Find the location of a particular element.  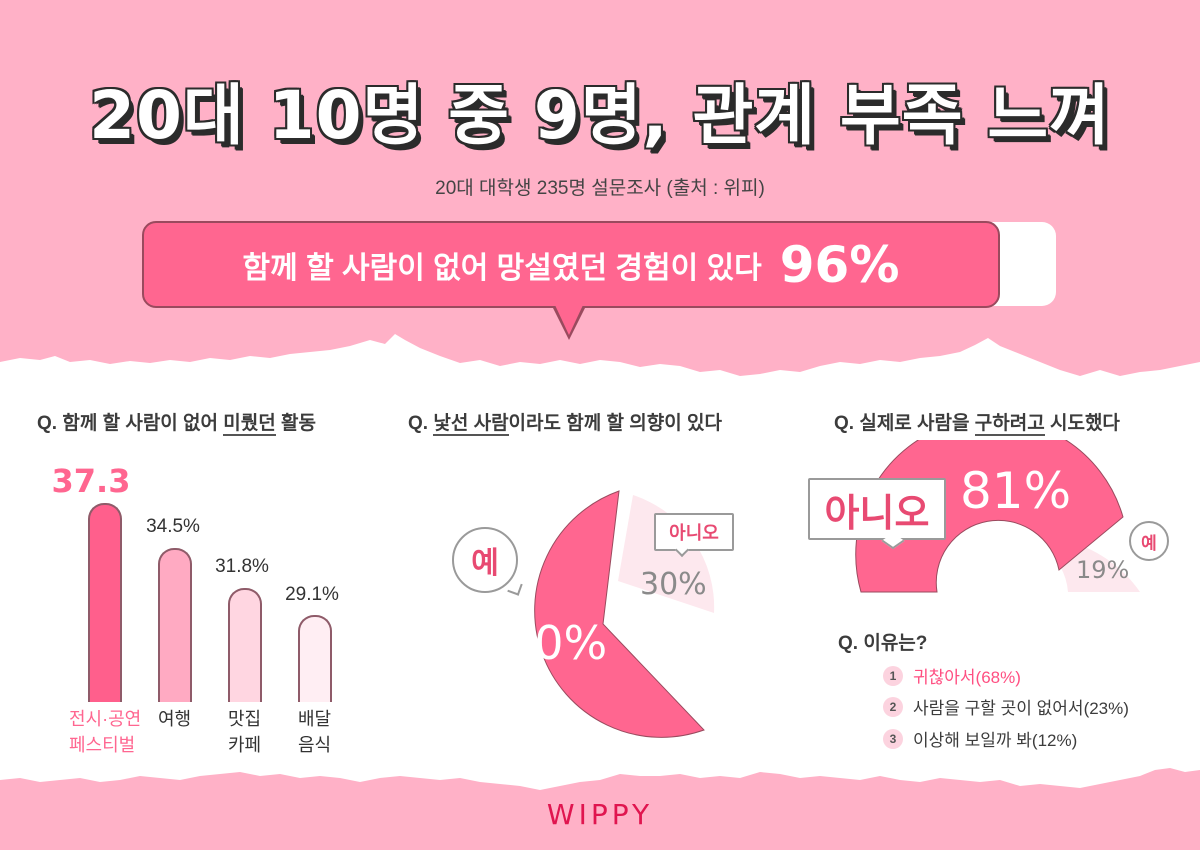

reason-text: 귀찮아서(68%) is located at coordinates (967, 677).